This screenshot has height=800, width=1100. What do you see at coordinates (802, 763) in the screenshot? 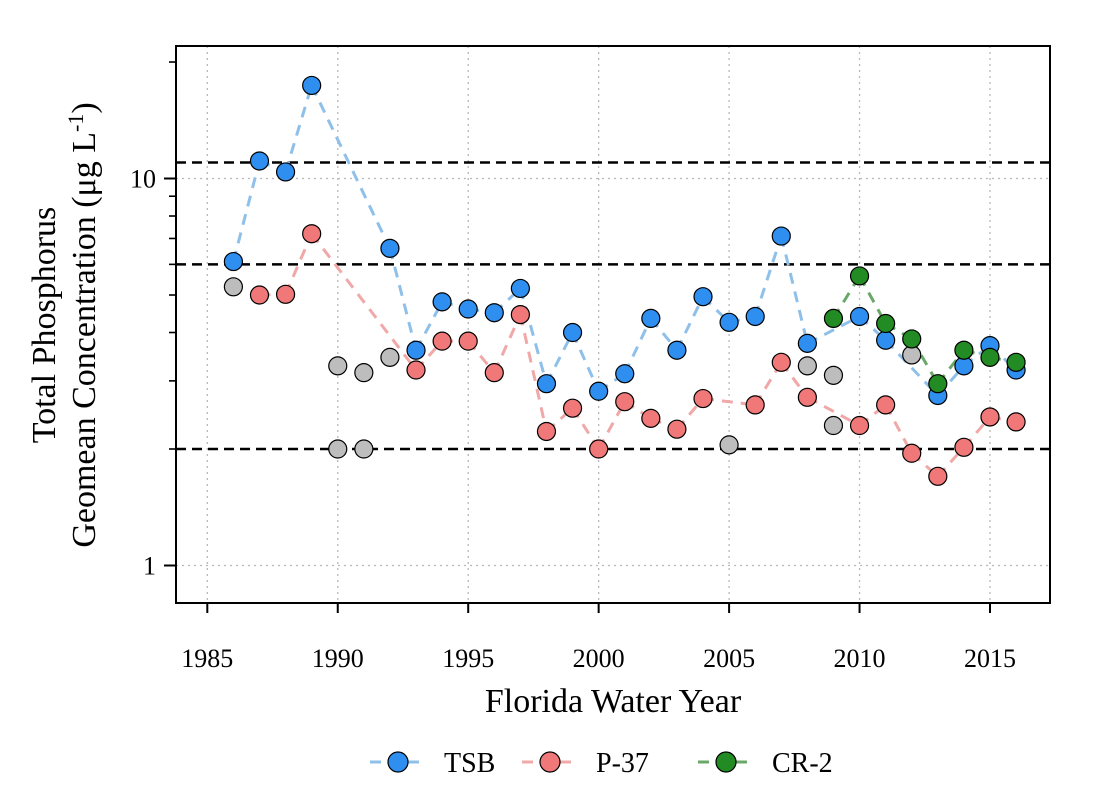
I see `legend-label-cr-2: CR-2` at bounding box center [802, 763].